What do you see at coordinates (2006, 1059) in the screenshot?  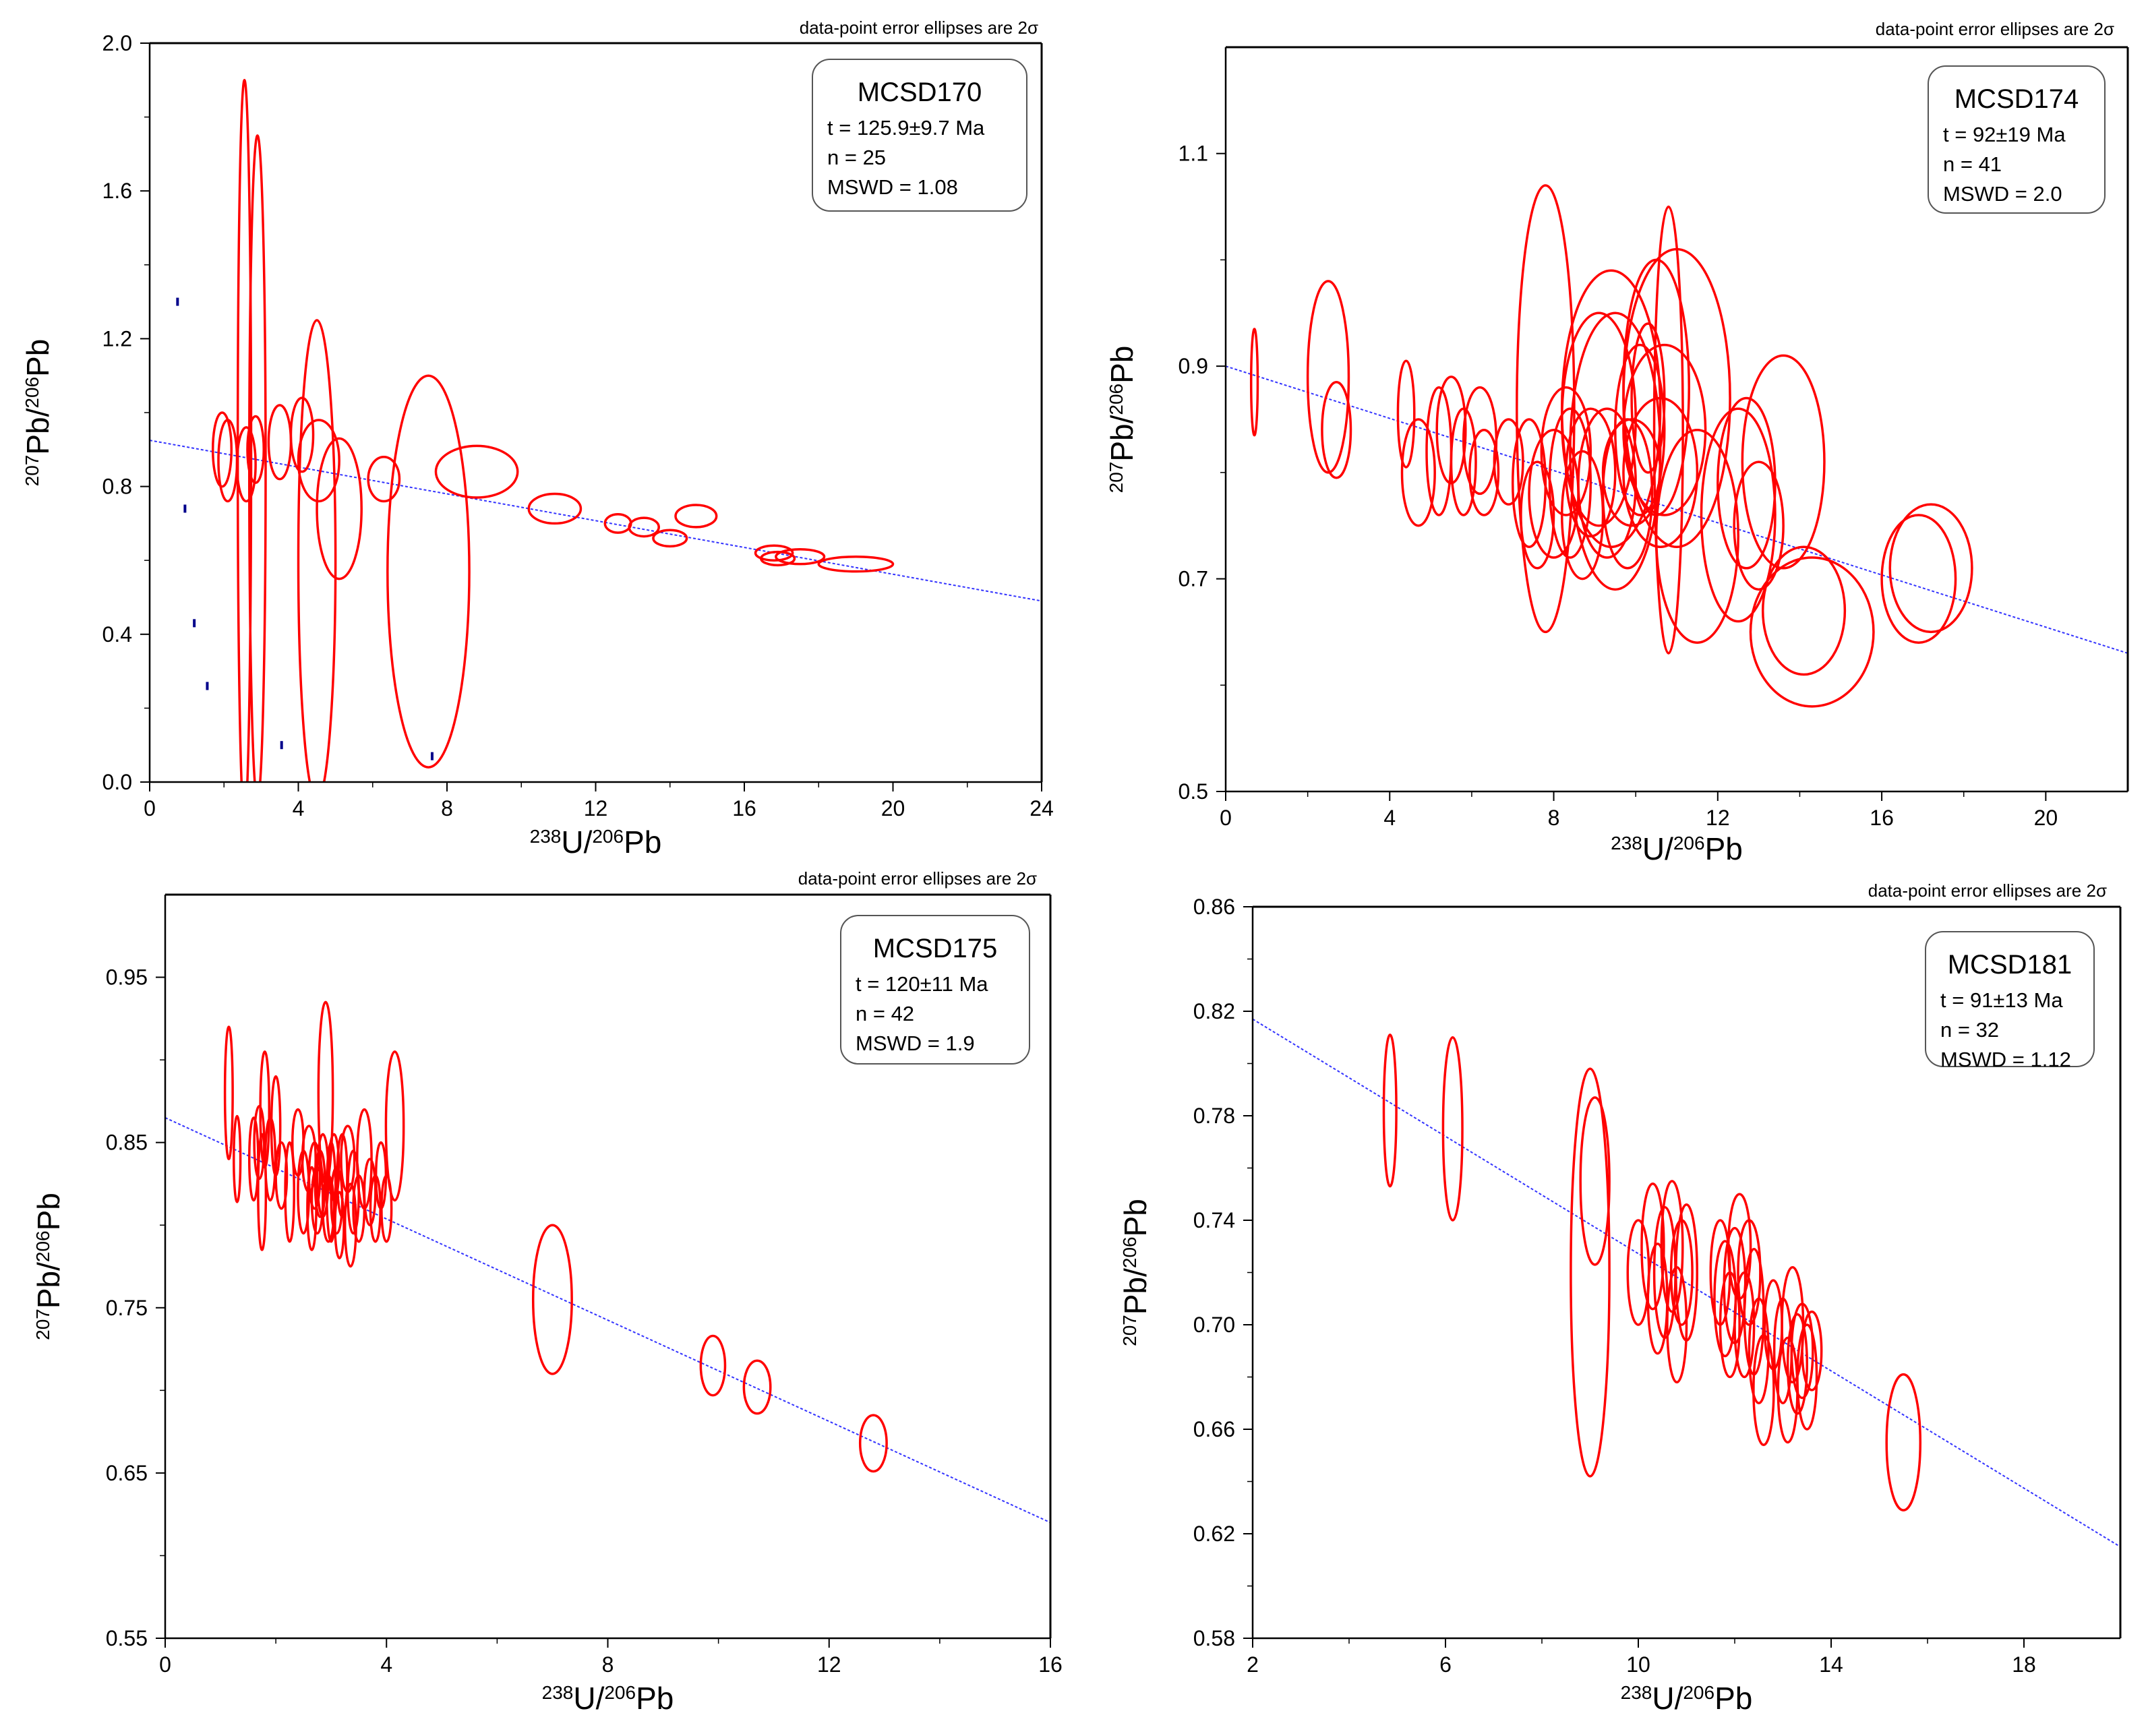 I see `mswd-text: MSWD = 1.12` at bounding box center [2006, 1059].